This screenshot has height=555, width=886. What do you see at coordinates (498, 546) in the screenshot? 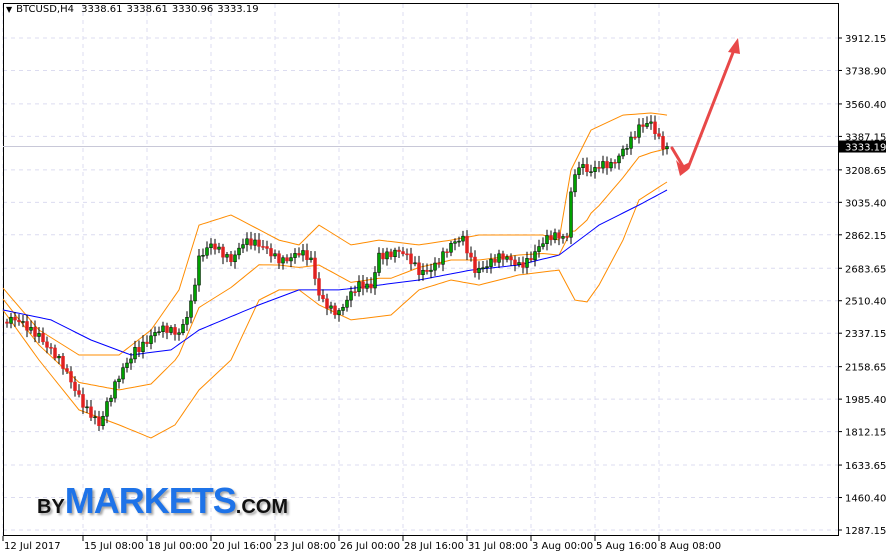
I see `x-tick-label: 31 Jul 08:00` at bounding box center [498, 546].